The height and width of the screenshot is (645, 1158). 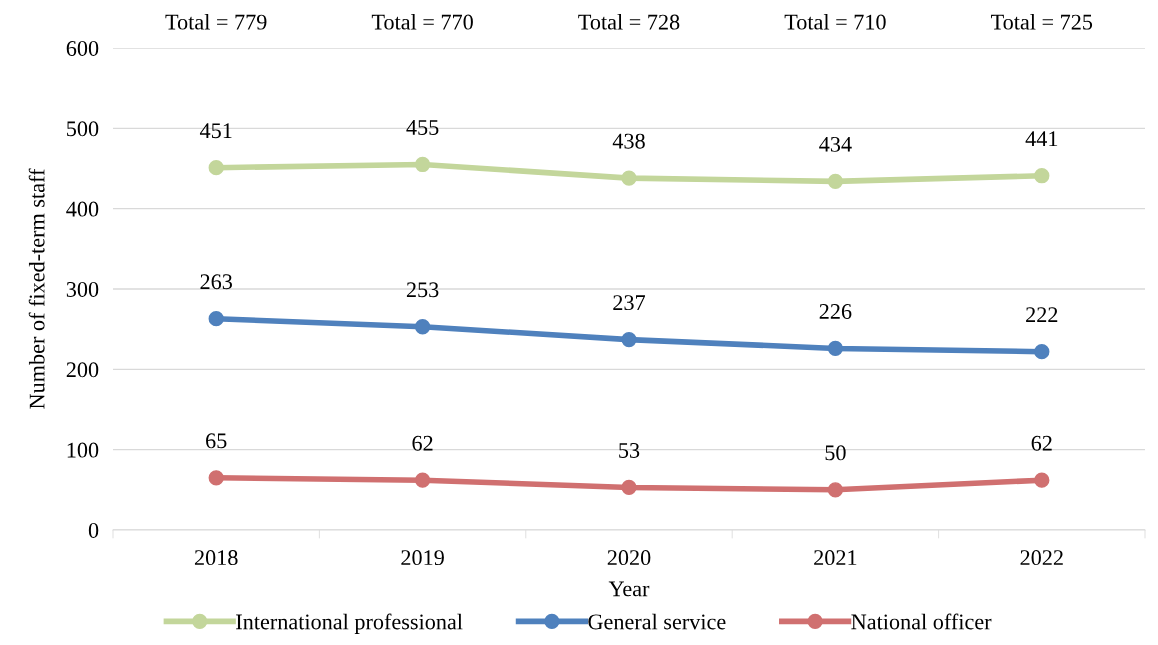 What do you see at coordinates (1041, 558) in the screenshot?
I see `x-tick-label: 2022` at bounding box center [1041, 558].